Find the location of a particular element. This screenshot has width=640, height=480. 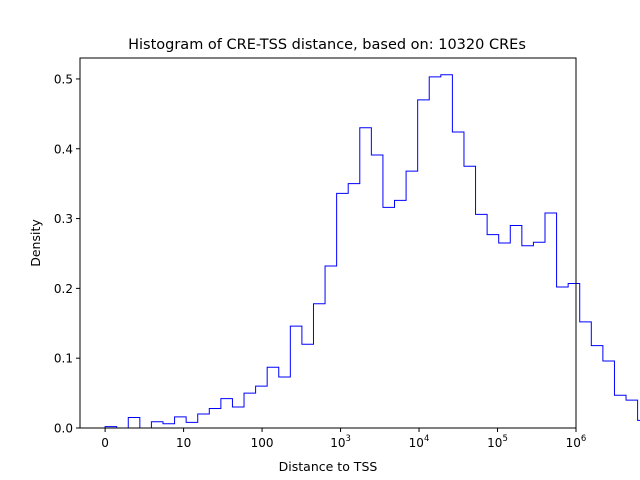

x-tick-label: 10³ is located at coordinates (340, 442).